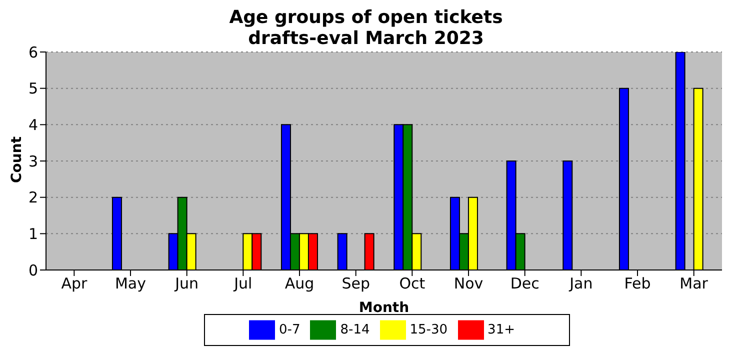  What do you see at coordinates (412, 283) in the screenshot?
I see `x-tick-label: Oct` at bounding box center [412, 283].